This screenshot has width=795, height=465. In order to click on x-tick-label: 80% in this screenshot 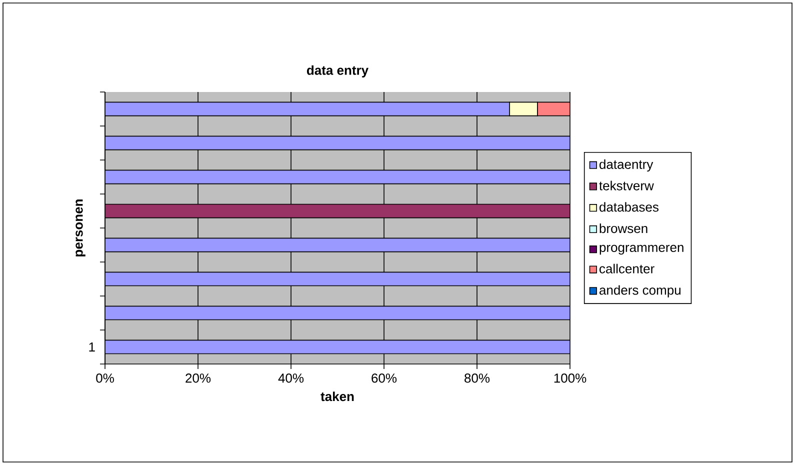, I will do `click(477, 378)`.